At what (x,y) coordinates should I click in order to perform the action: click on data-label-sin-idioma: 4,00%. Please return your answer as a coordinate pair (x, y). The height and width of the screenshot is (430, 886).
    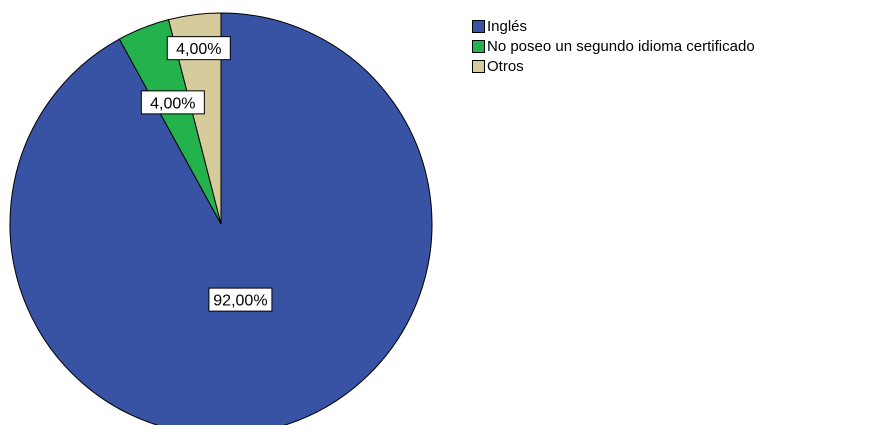
    Looking at the image, I should click on (172, 102).